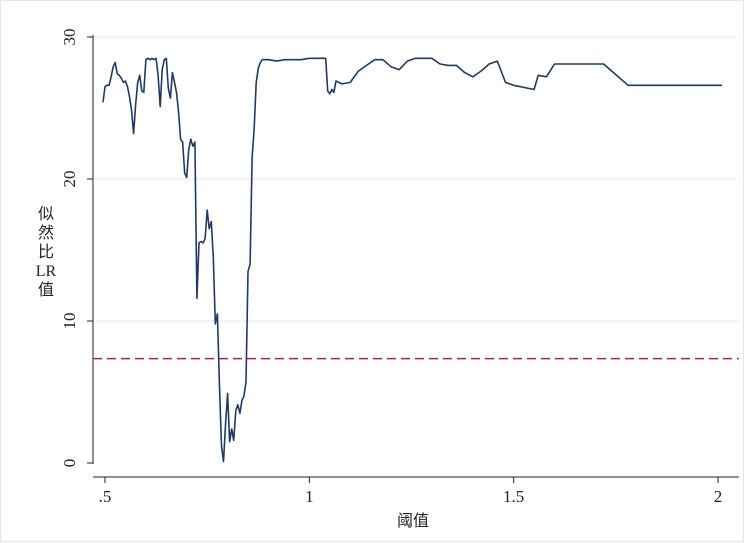 The height and width of the screenshot is (543, 744). What do you see at coordinates (46, 214) in the screenshot?
I see `y-axis-title-line: 似` at bounding box center [46, 214].